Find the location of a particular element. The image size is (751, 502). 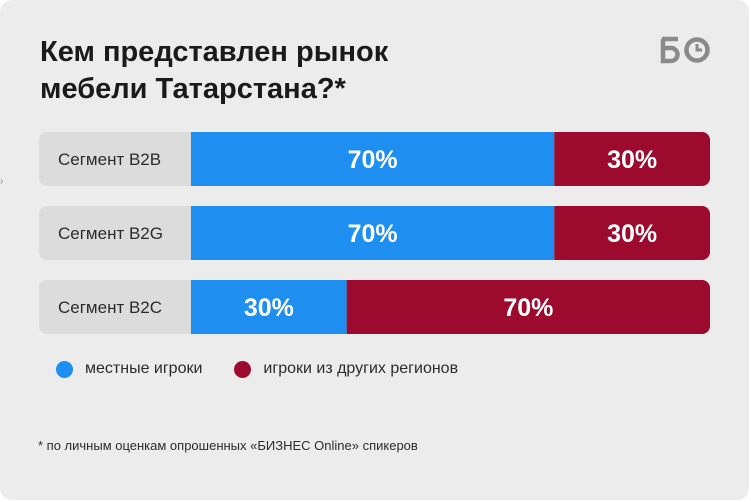

bo-logo-icon is located at coordinates (685, 50).